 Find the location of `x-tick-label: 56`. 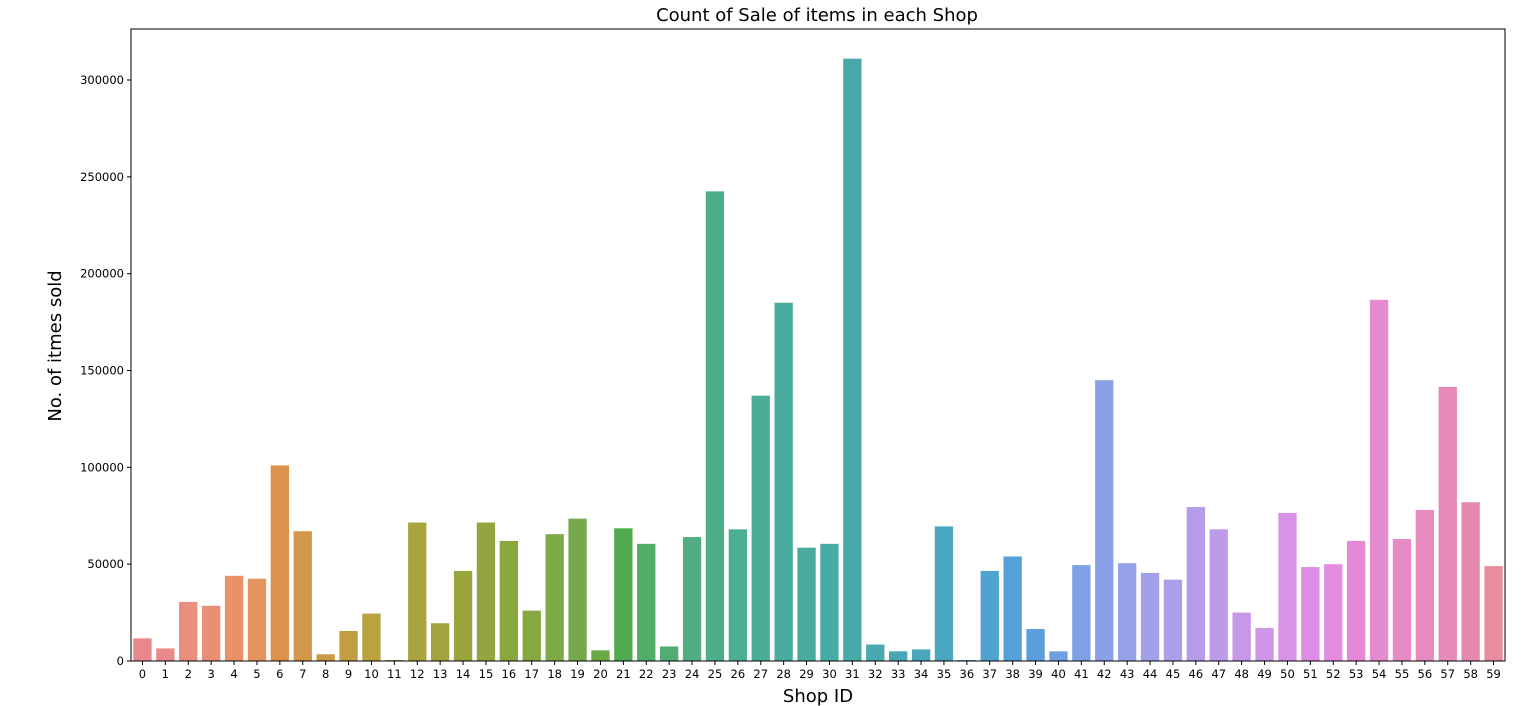

x-tick-label: 56 is located at coordinates (1425, 674).